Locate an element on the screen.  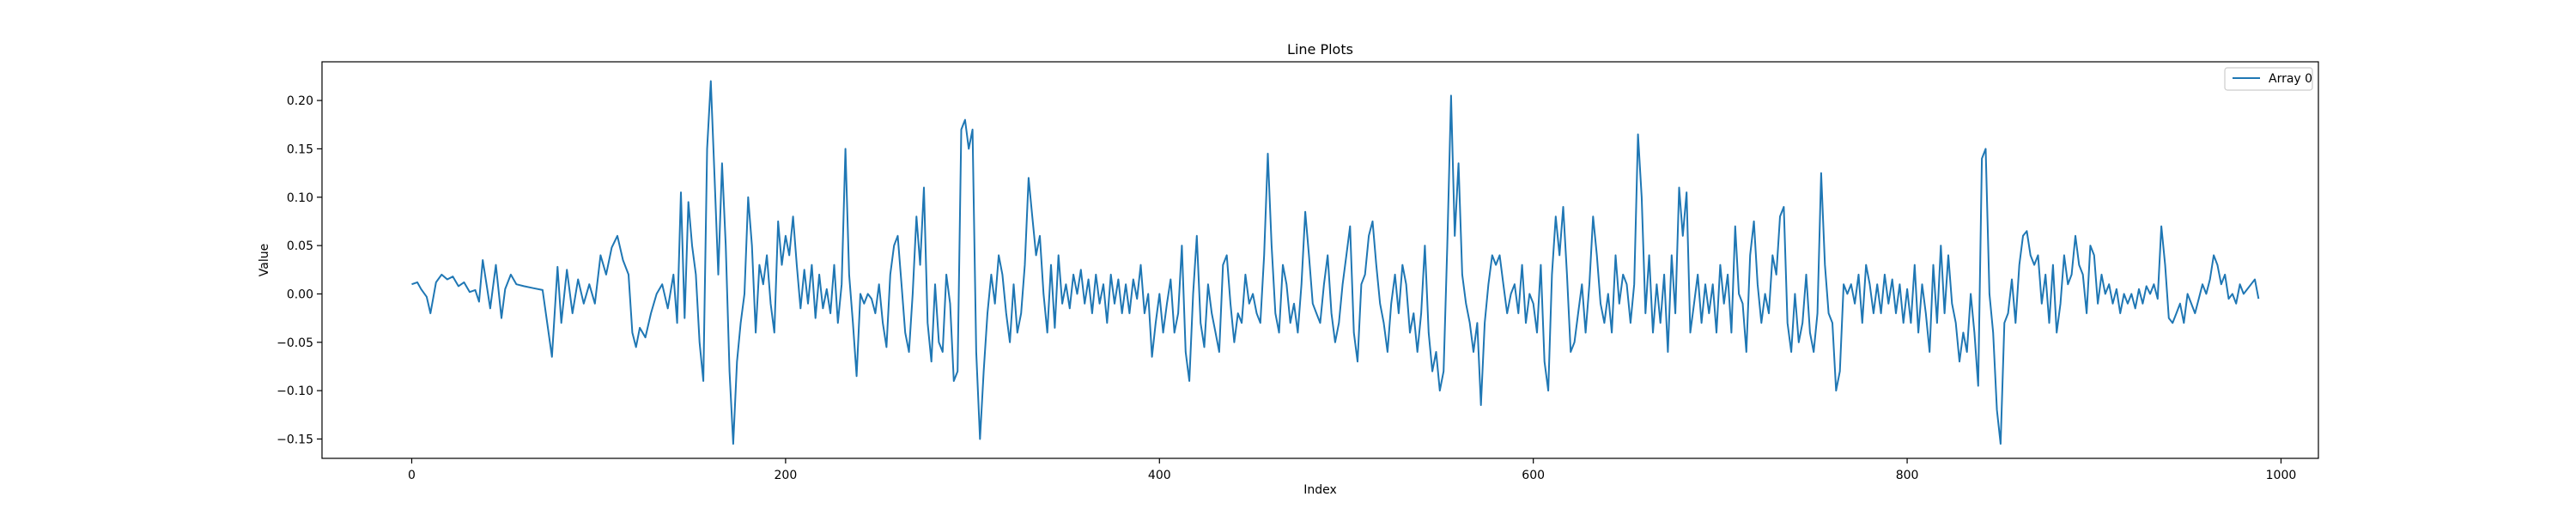
x-tick-label: 400 is located at coordinates (1159, 475).